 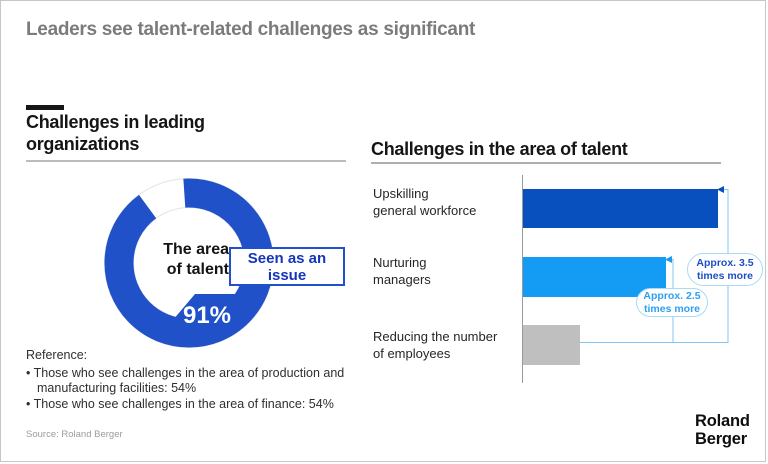 I want to click on right-heading-underline, so click(x=546, y=163).